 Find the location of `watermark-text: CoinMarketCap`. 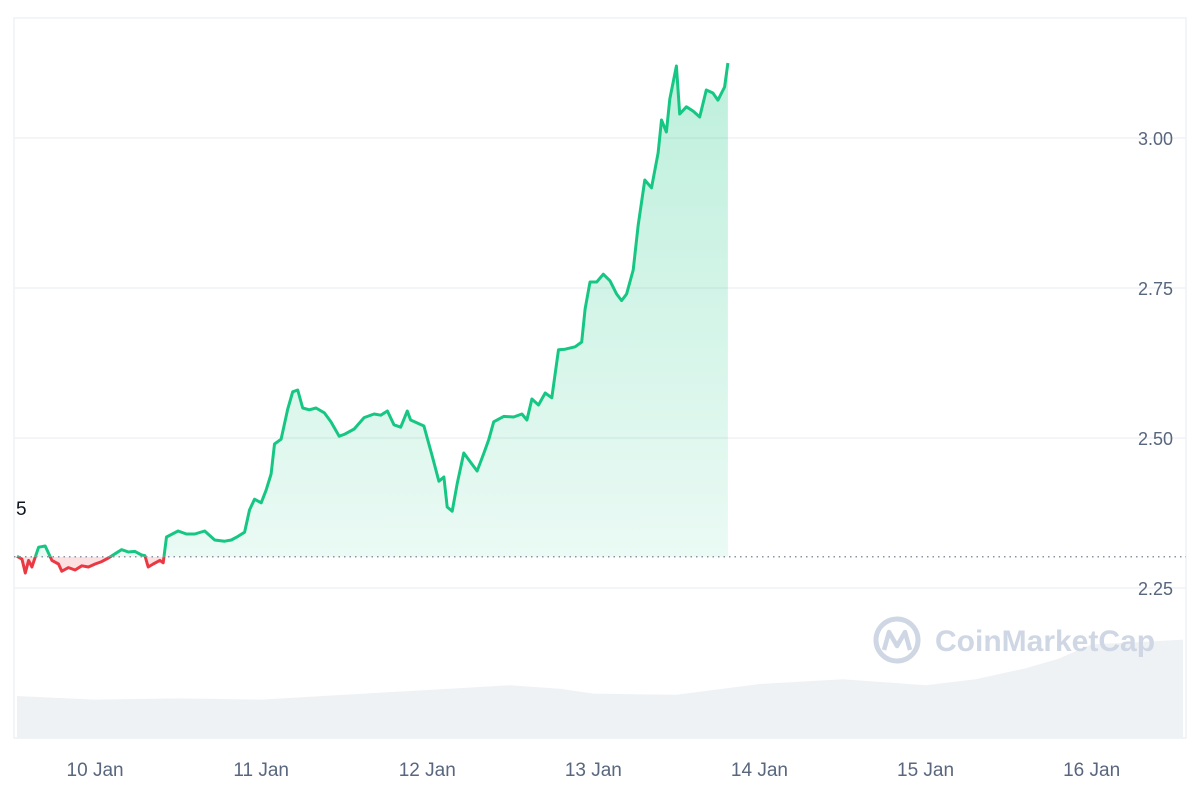

watermark-text: CoinMarketCap is located at coordinates (1045, 641).